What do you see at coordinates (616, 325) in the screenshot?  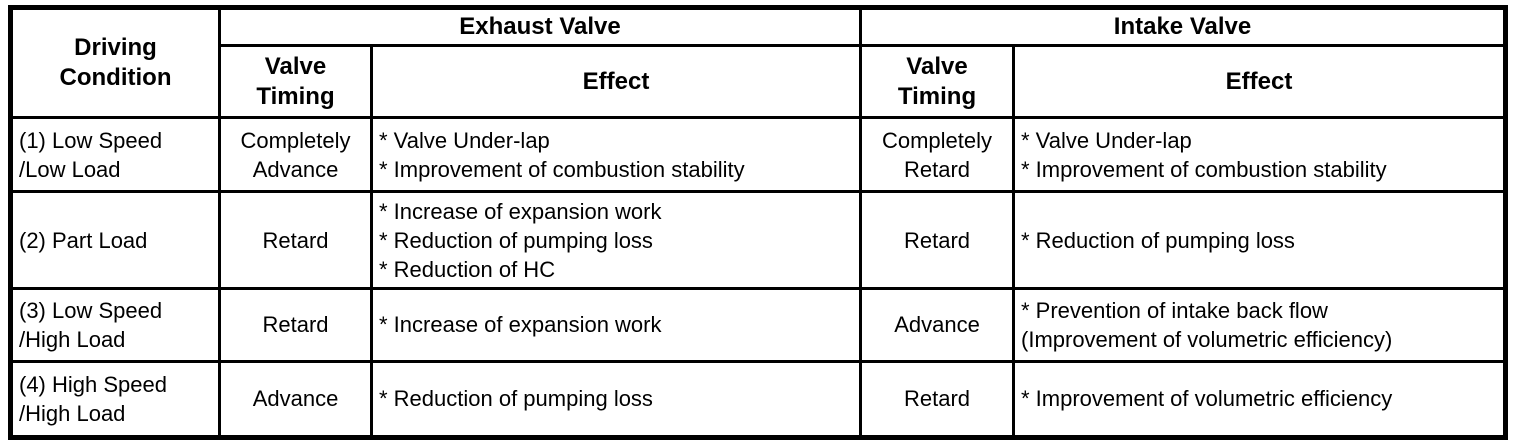 I see `cell-exhaust-effect: * Increase of expansion work` at bounding box center [616, 325].